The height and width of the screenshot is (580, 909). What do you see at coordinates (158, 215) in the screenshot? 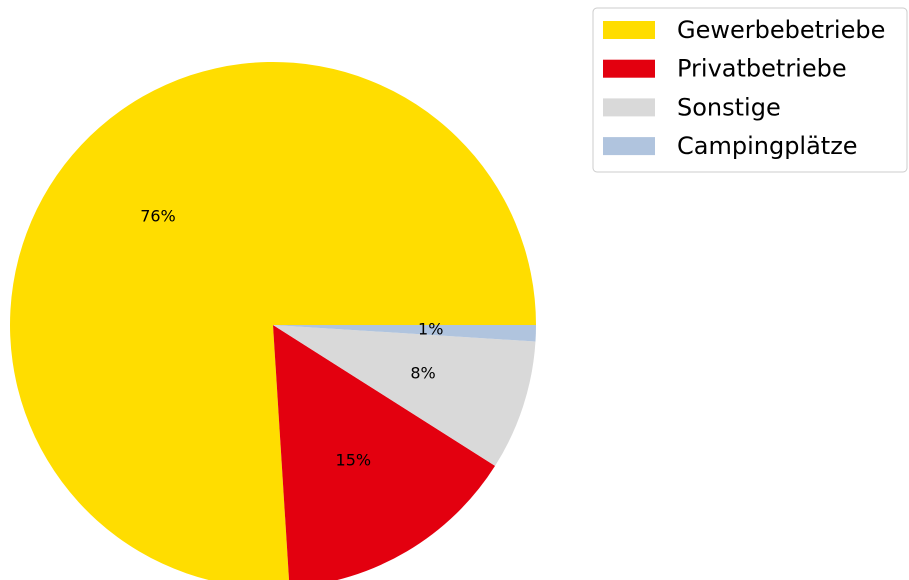
I see `data-label: 76%` at bounding box center [158, 215].